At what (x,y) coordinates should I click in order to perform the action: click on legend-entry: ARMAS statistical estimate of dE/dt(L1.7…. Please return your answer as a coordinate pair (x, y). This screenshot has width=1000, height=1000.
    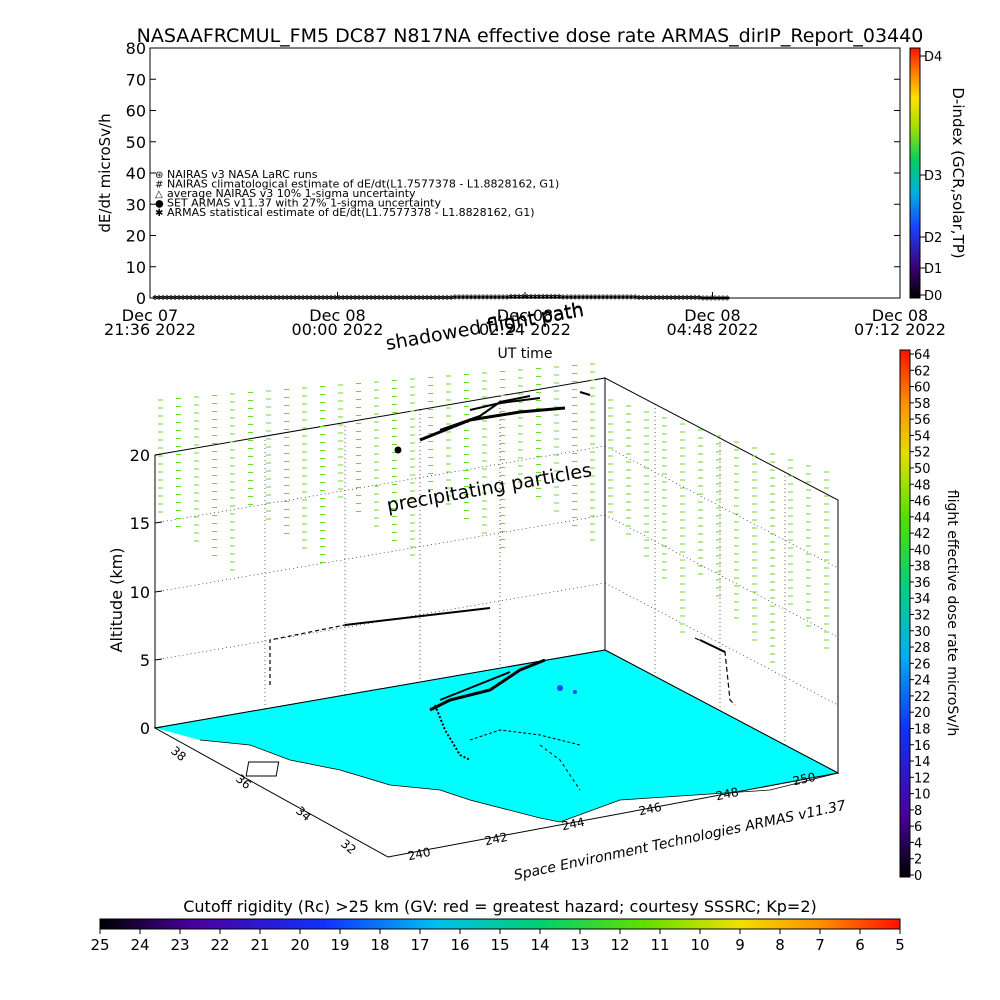
    Looking at the image, I should click on (350, 212).